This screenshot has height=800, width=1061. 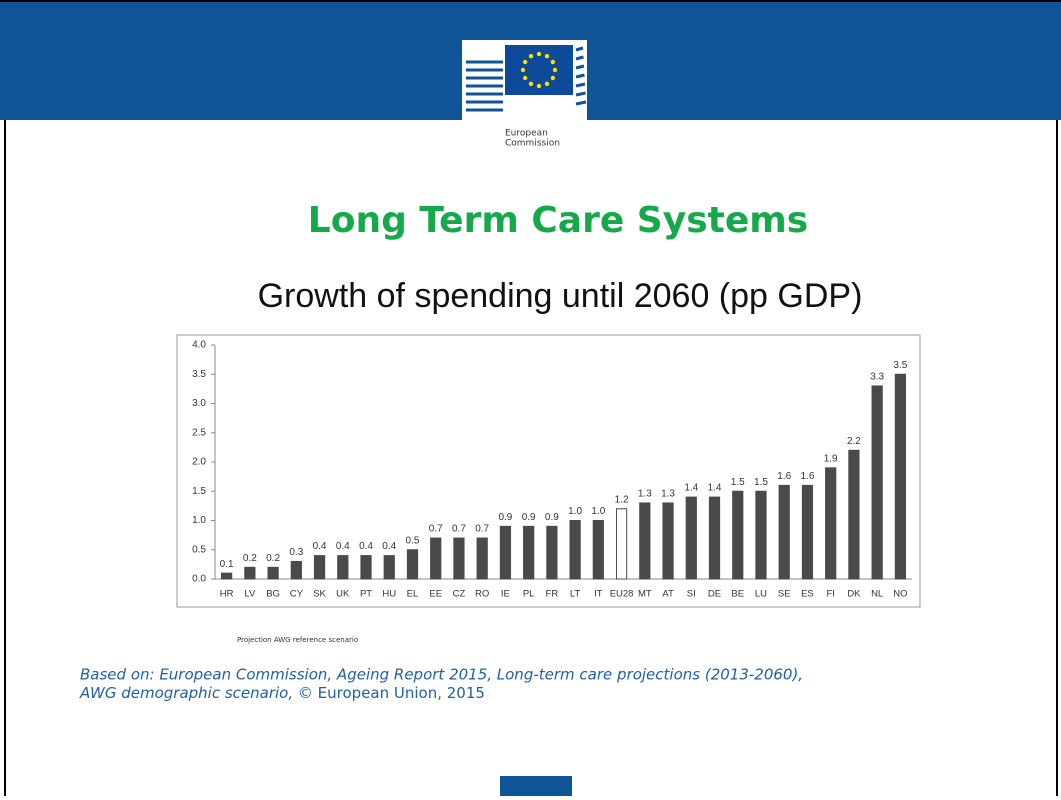 What do you see at coordinates (297, 640) in the screenshot?
I see `chart-caption: Projection AWG reference scenario` at bounding box center [297, 640].